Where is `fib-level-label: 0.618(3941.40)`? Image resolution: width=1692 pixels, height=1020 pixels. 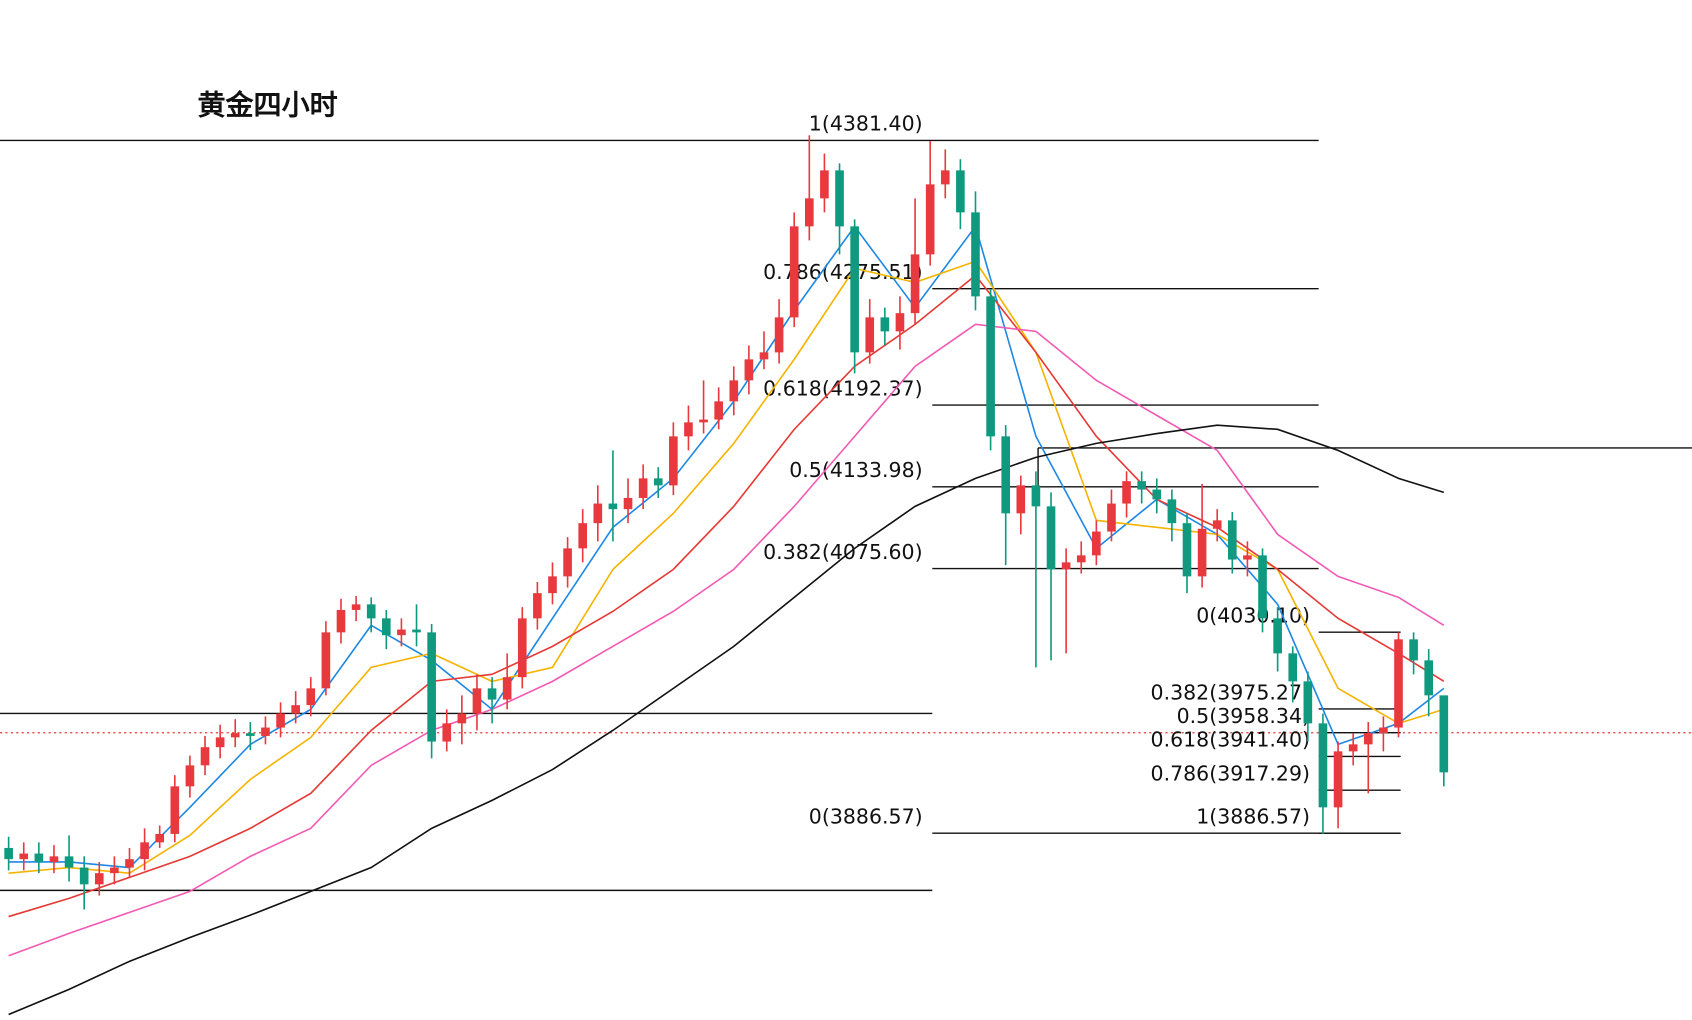 fib-level-label: 0.618(3941.40) is located at coordinates (1230, 740).